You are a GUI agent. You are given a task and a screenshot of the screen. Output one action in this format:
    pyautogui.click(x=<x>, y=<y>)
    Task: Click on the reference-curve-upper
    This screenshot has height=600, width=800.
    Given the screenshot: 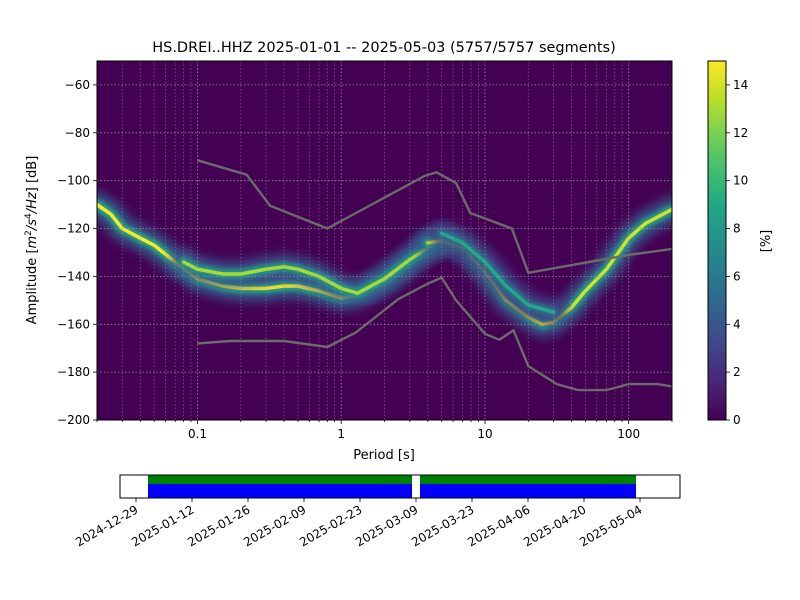 What is the action you would take?
    pyautogui.click(x=434, y=216)
    